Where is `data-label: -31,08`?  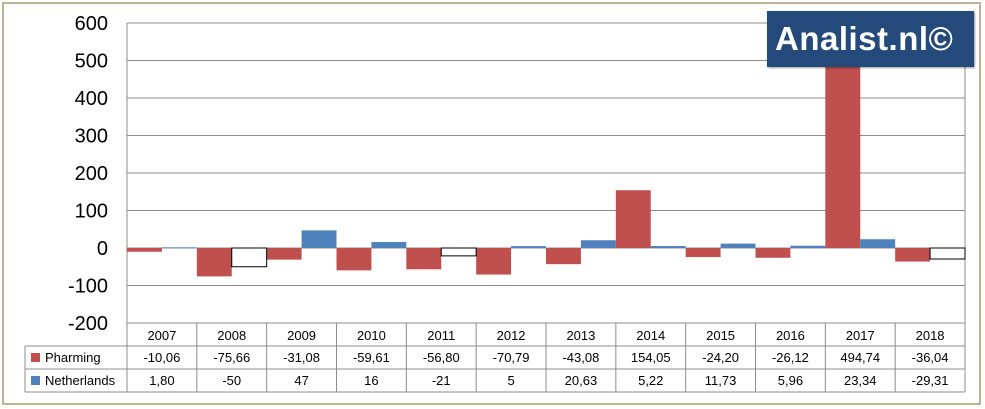 data-label: -31,08 is located at coordinates (301, 357).